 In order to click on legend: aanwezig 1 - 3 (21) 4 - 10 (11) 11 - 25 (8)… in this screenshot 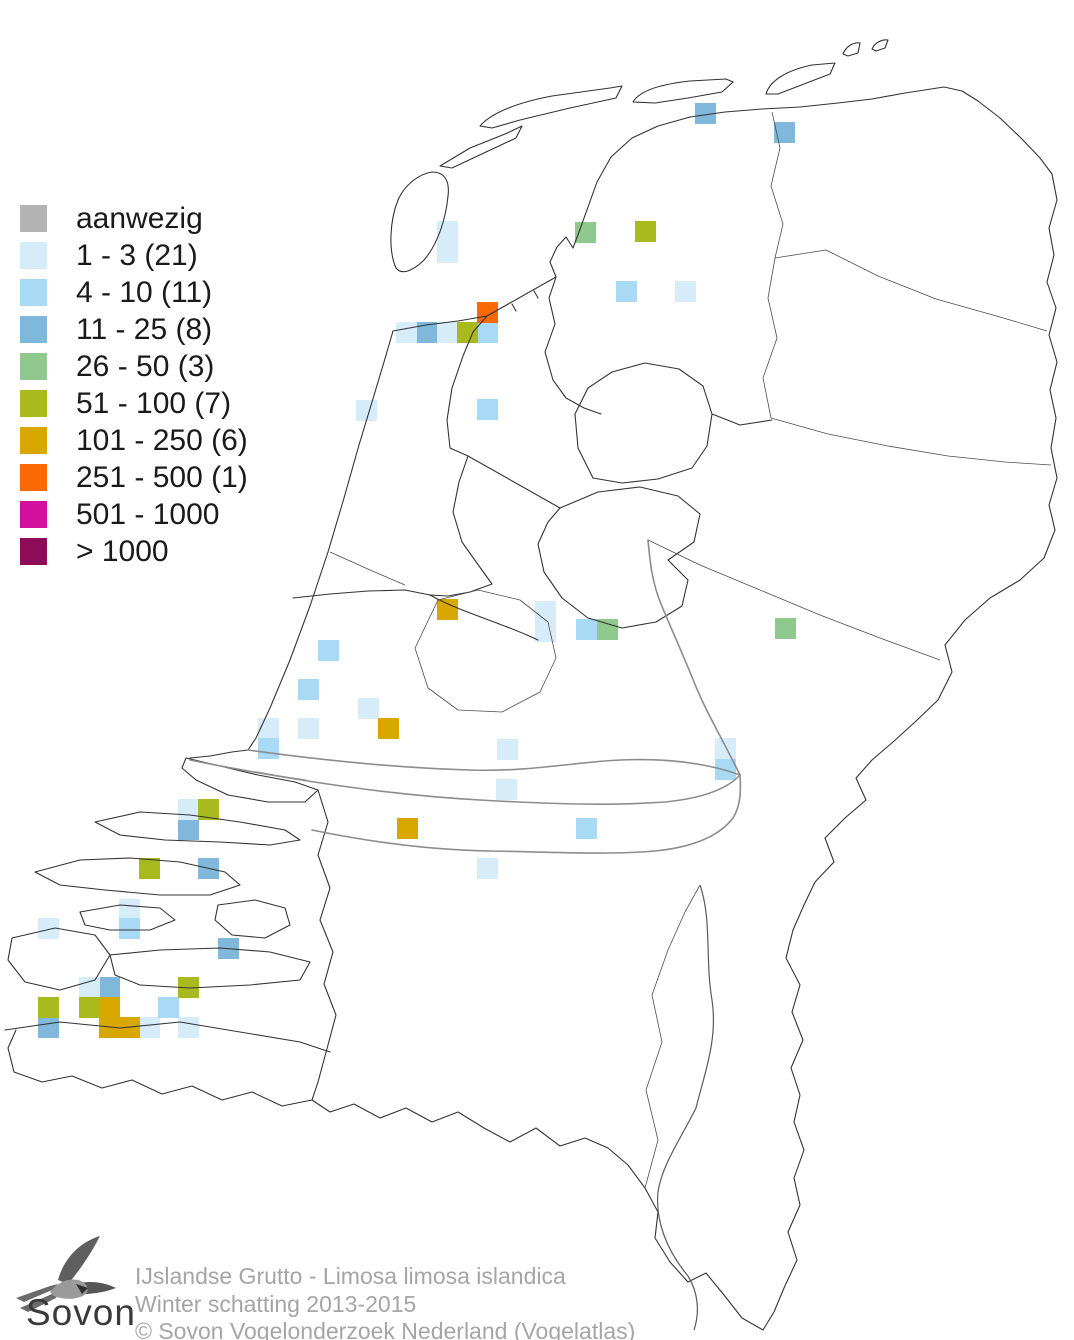, I will do `click(134, 385)`.